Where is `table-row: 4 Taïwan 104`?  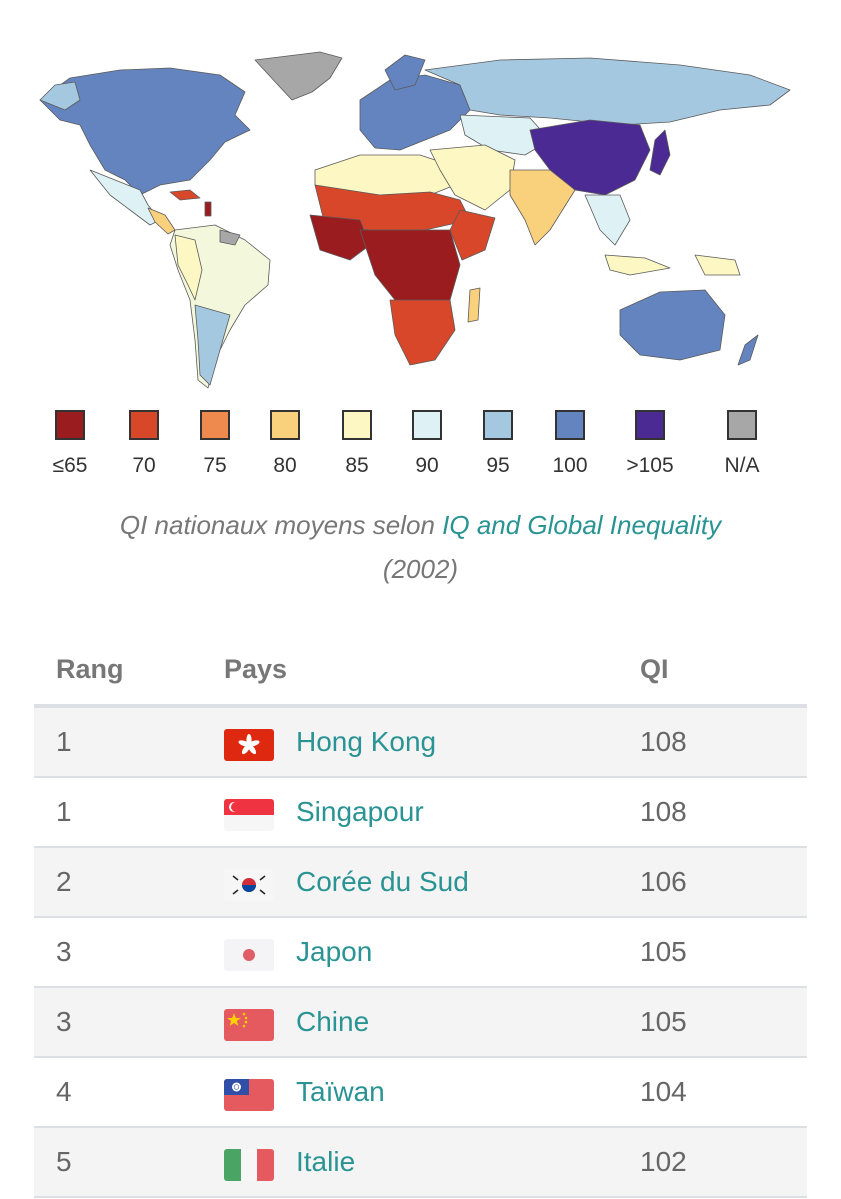 table-row: 4 Taïwan 104 is located at coordinates (420, 1093).